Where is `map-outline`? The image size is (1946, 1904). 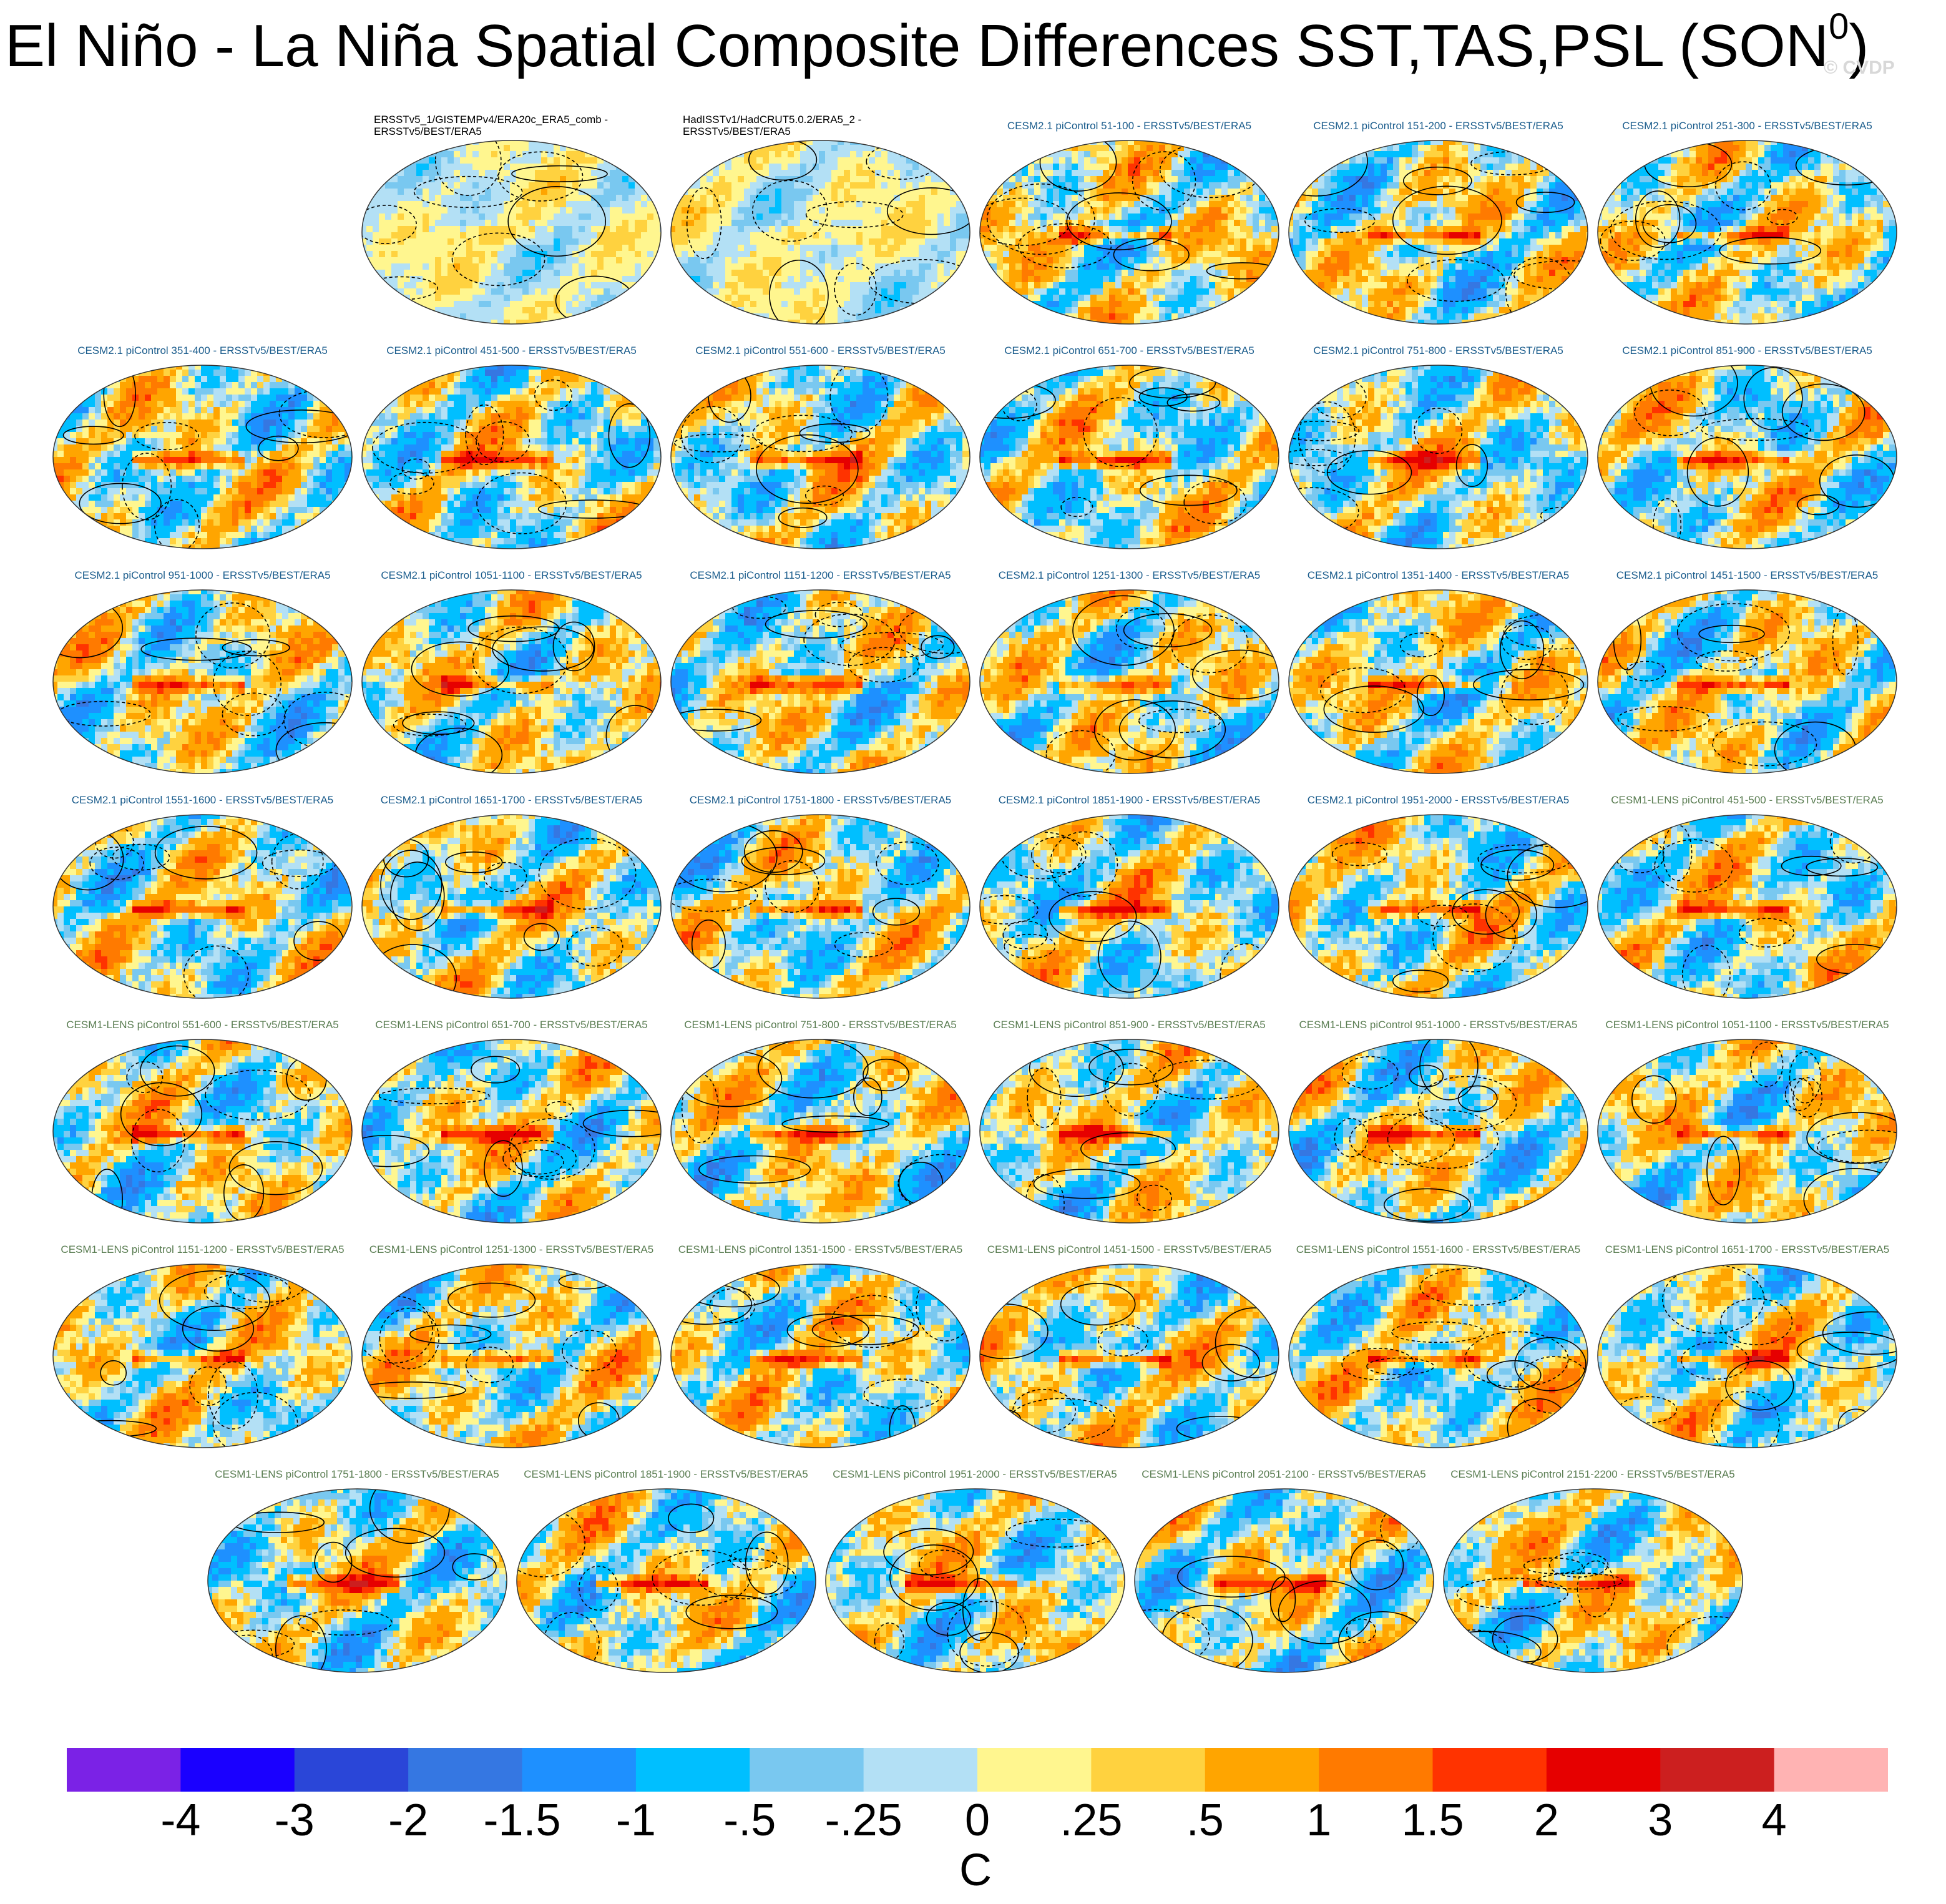
map-outline is located at coordinates (511, 232).